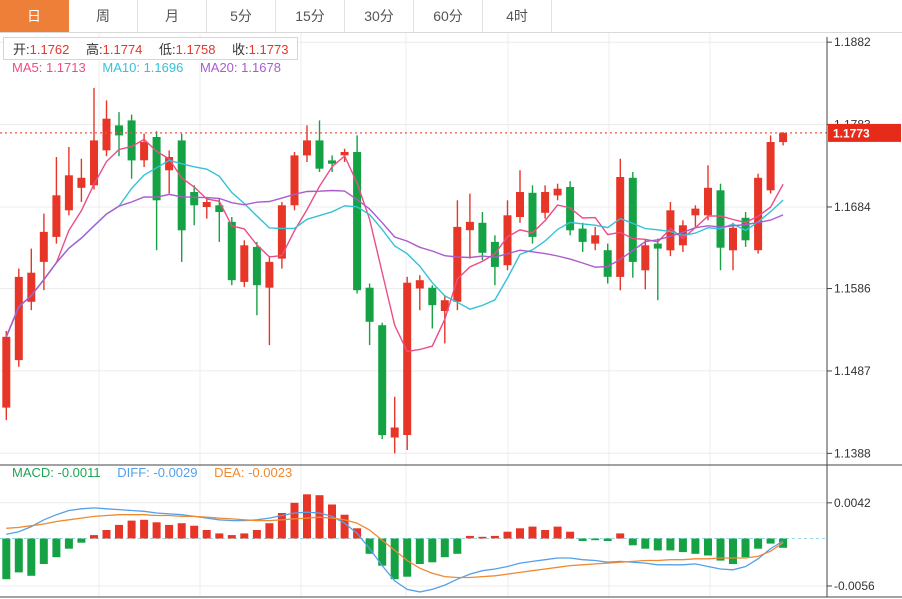 The height and width of the screenshot is (599, 902). Describe the element at coordinates (133, 472) in the screenshot. I see `diff-label: DIFF:` at that location.